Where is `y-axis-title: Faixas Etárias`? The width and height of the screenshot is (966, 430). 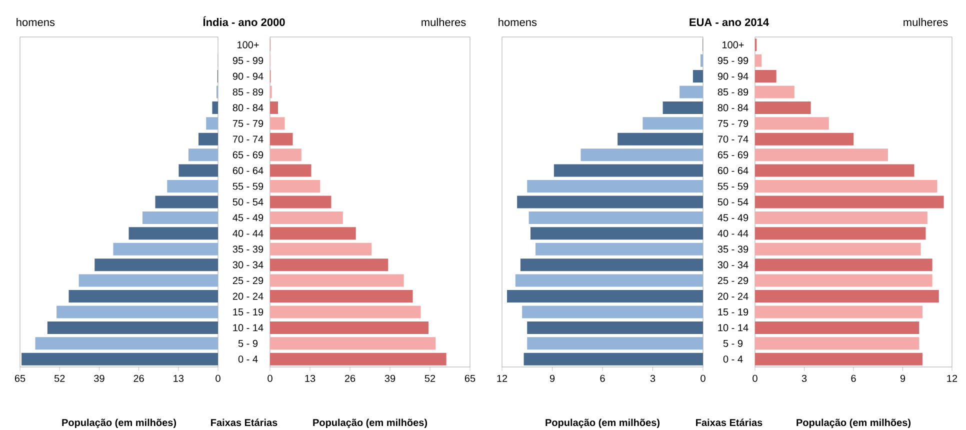
y-axis-title: Faixas Etárias is located at coordinates (244, 422).